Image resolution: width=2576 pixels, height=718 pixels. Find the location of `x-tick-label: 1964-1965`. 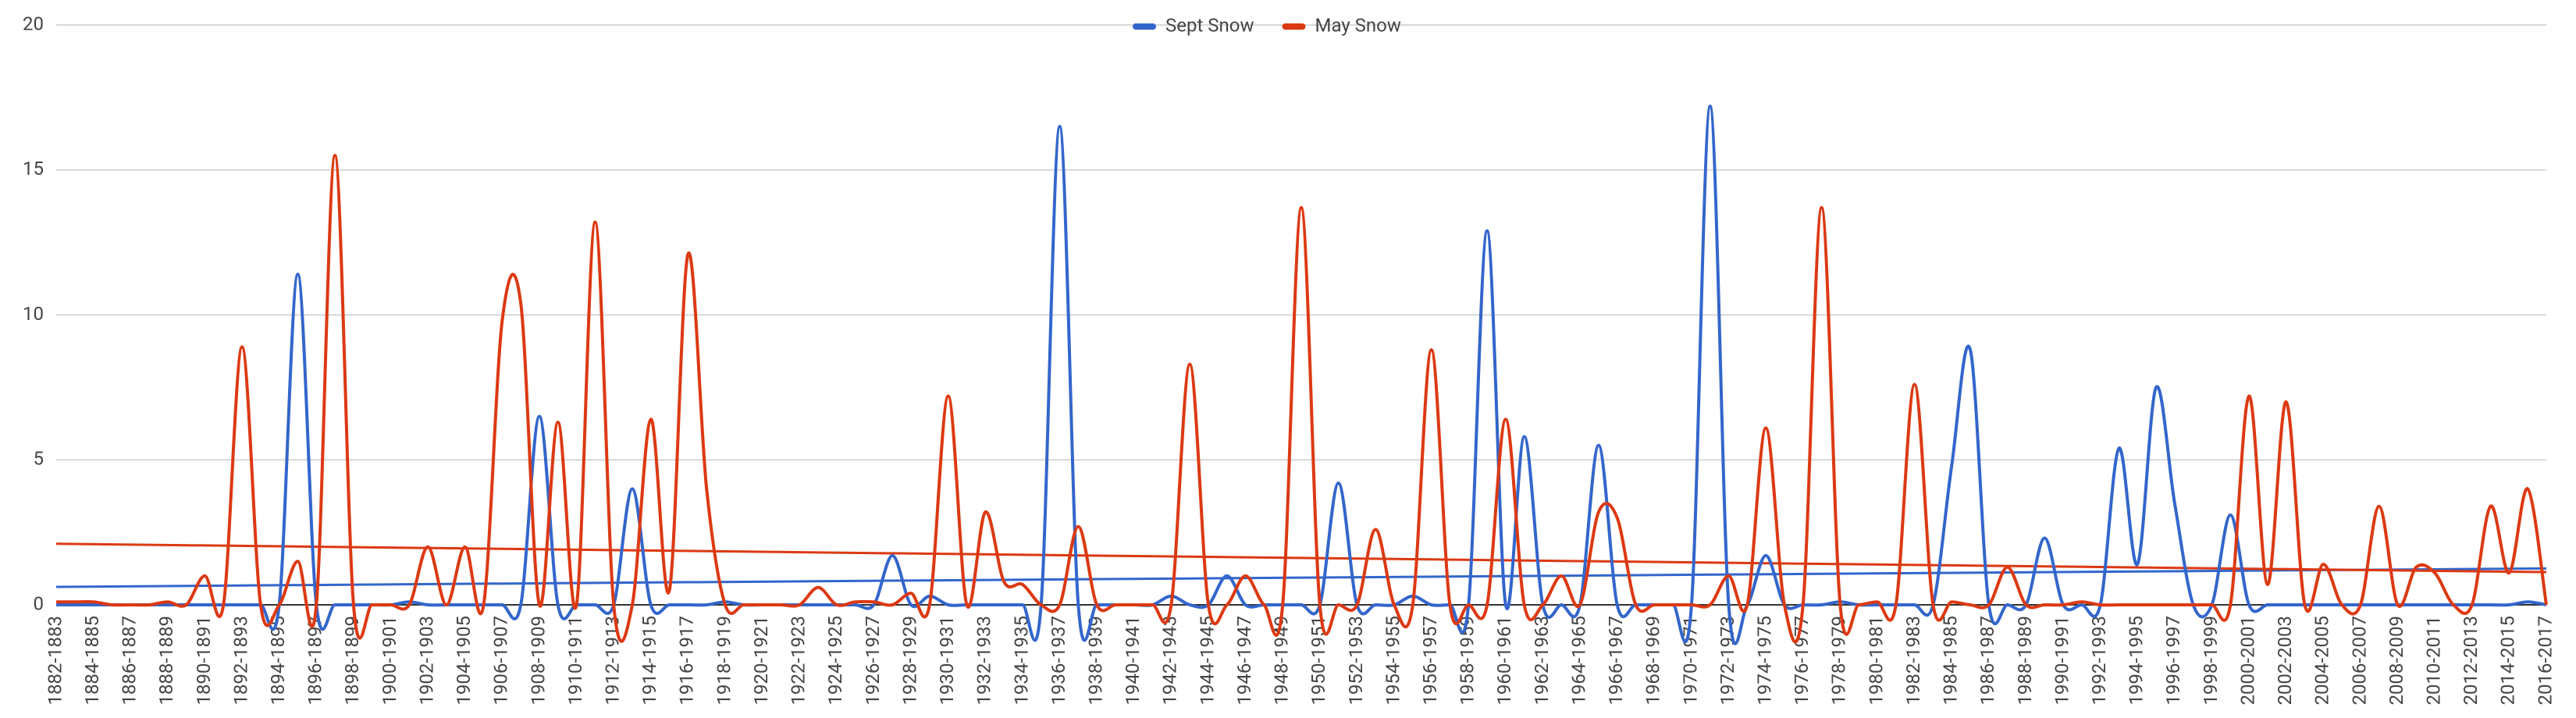

x-tick-label: 1964-1965 is located at coordinates (1578, 661).